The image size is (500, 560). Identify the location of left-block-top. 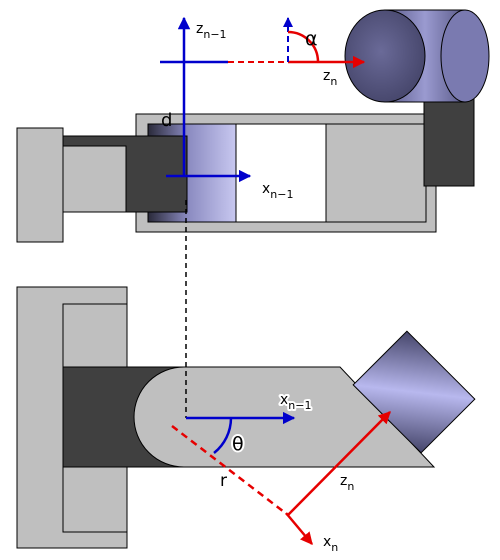
(40, 185).